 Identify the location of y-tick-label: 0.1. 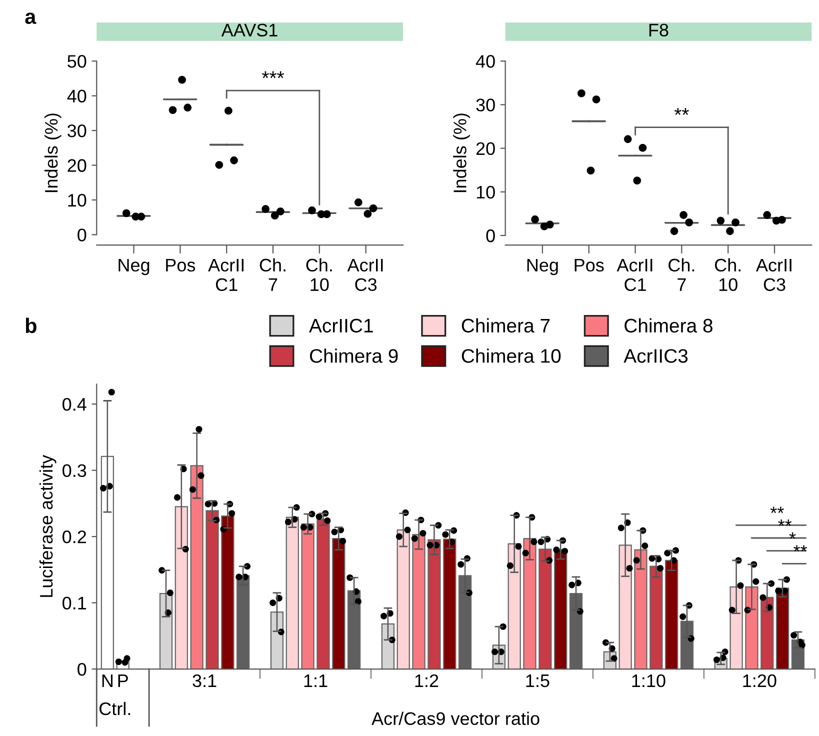
(74, 603).